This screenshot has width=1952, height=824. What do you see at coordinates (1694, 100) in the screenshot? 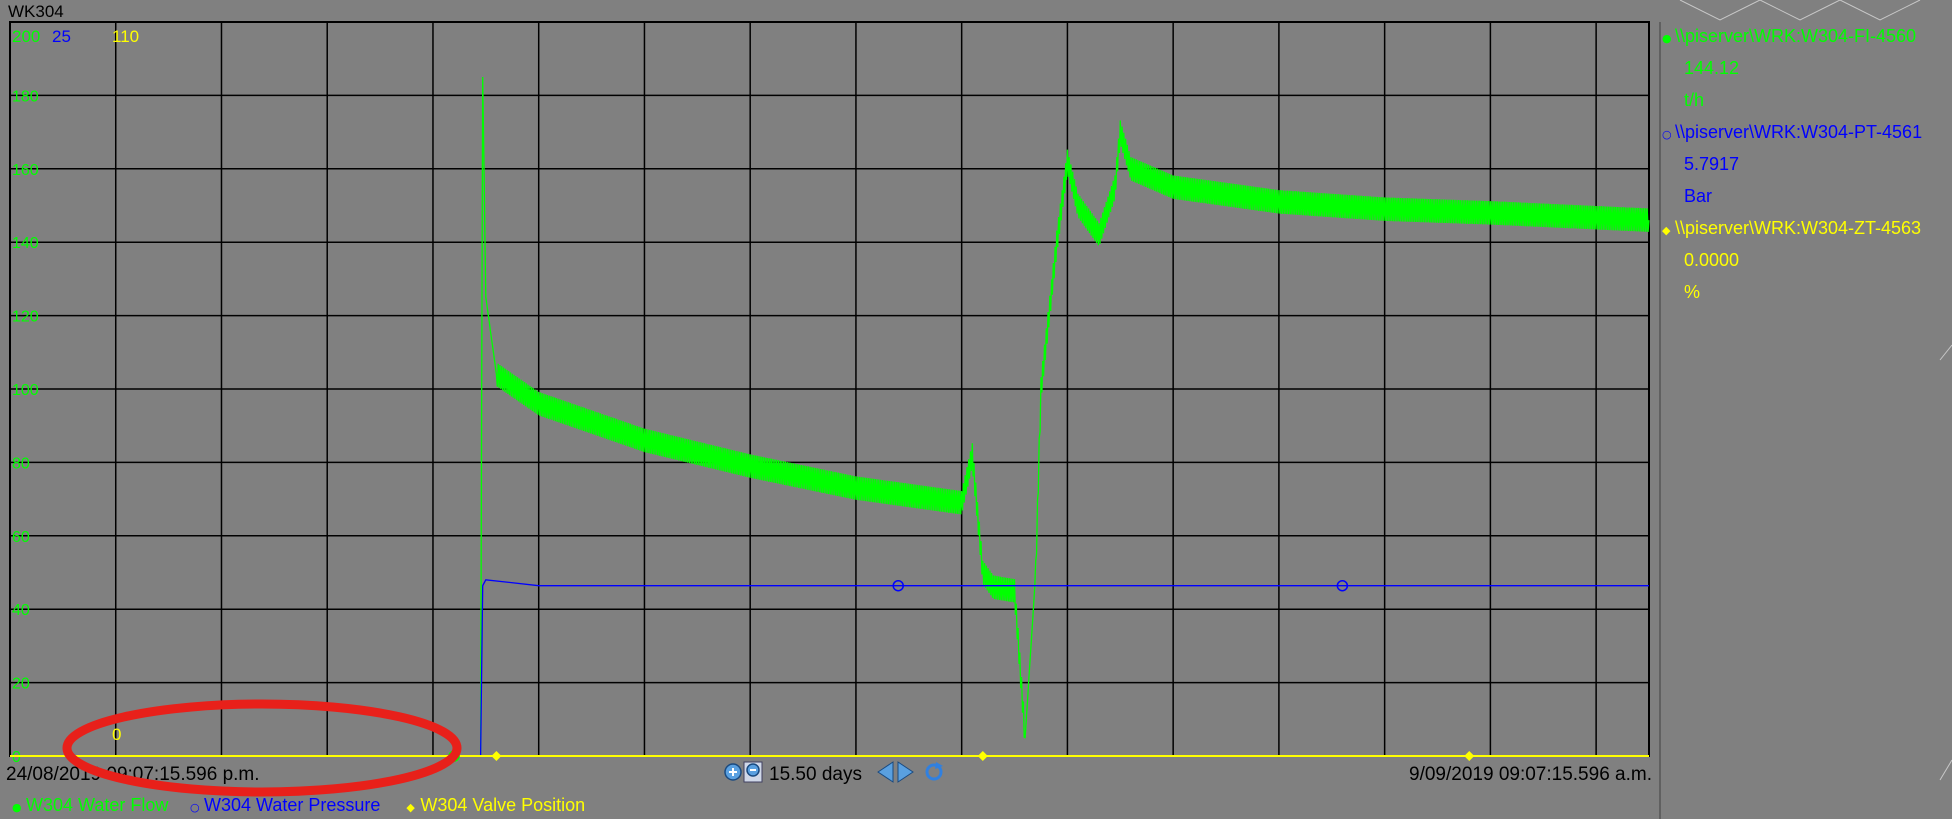
I see `side-legend-unit: t/h` at bounding box center [1694, 100].